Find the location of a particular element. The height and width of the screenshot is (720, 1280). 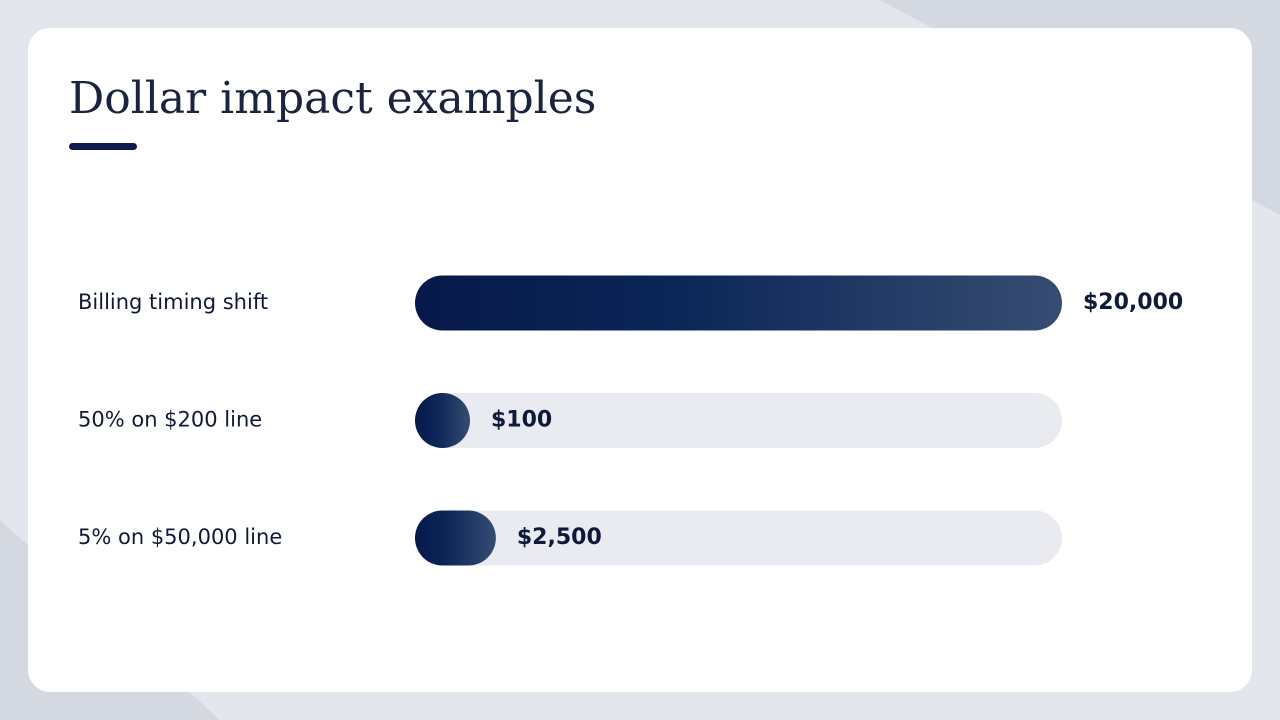

value-label: $20,000 is located at coordinates (1133, 302).